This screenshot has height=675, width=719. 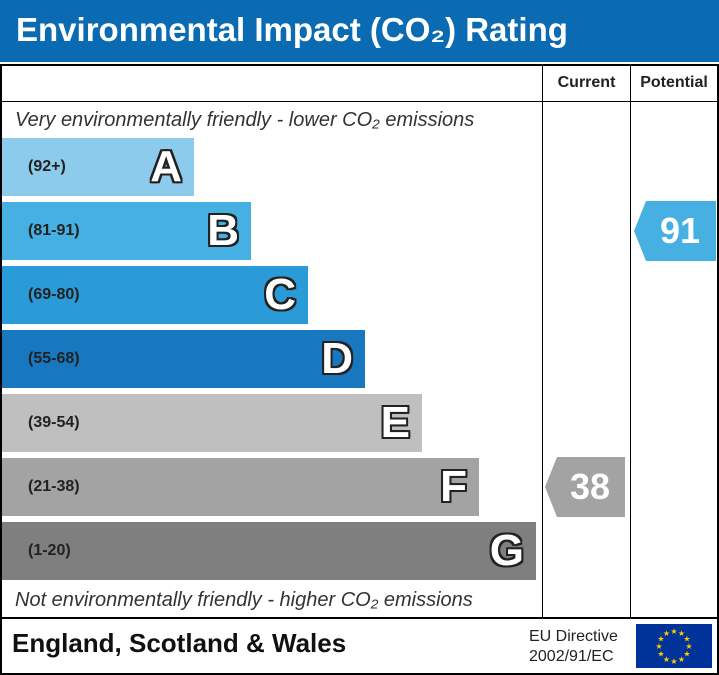 What do you see at coordinates (359, 65) in the screenshot?
I see `frame-top` at bounding box center [359, 65].